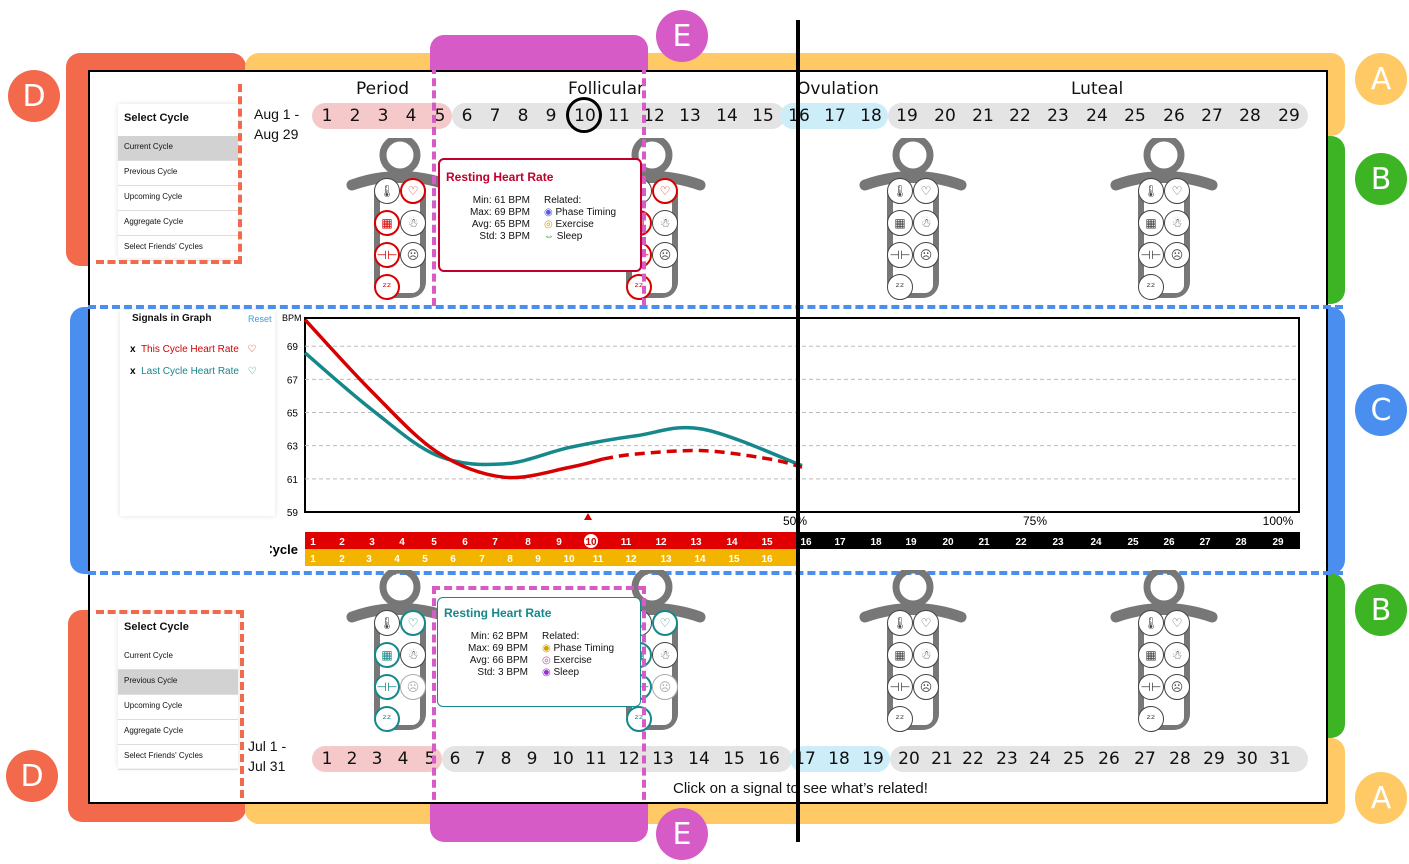 This screenshot has width=1409, height=864. What do you see at coordinates (1040, 759) in the screenshot?
I see `day-cell: 24` at bounding box center [1040, 759].